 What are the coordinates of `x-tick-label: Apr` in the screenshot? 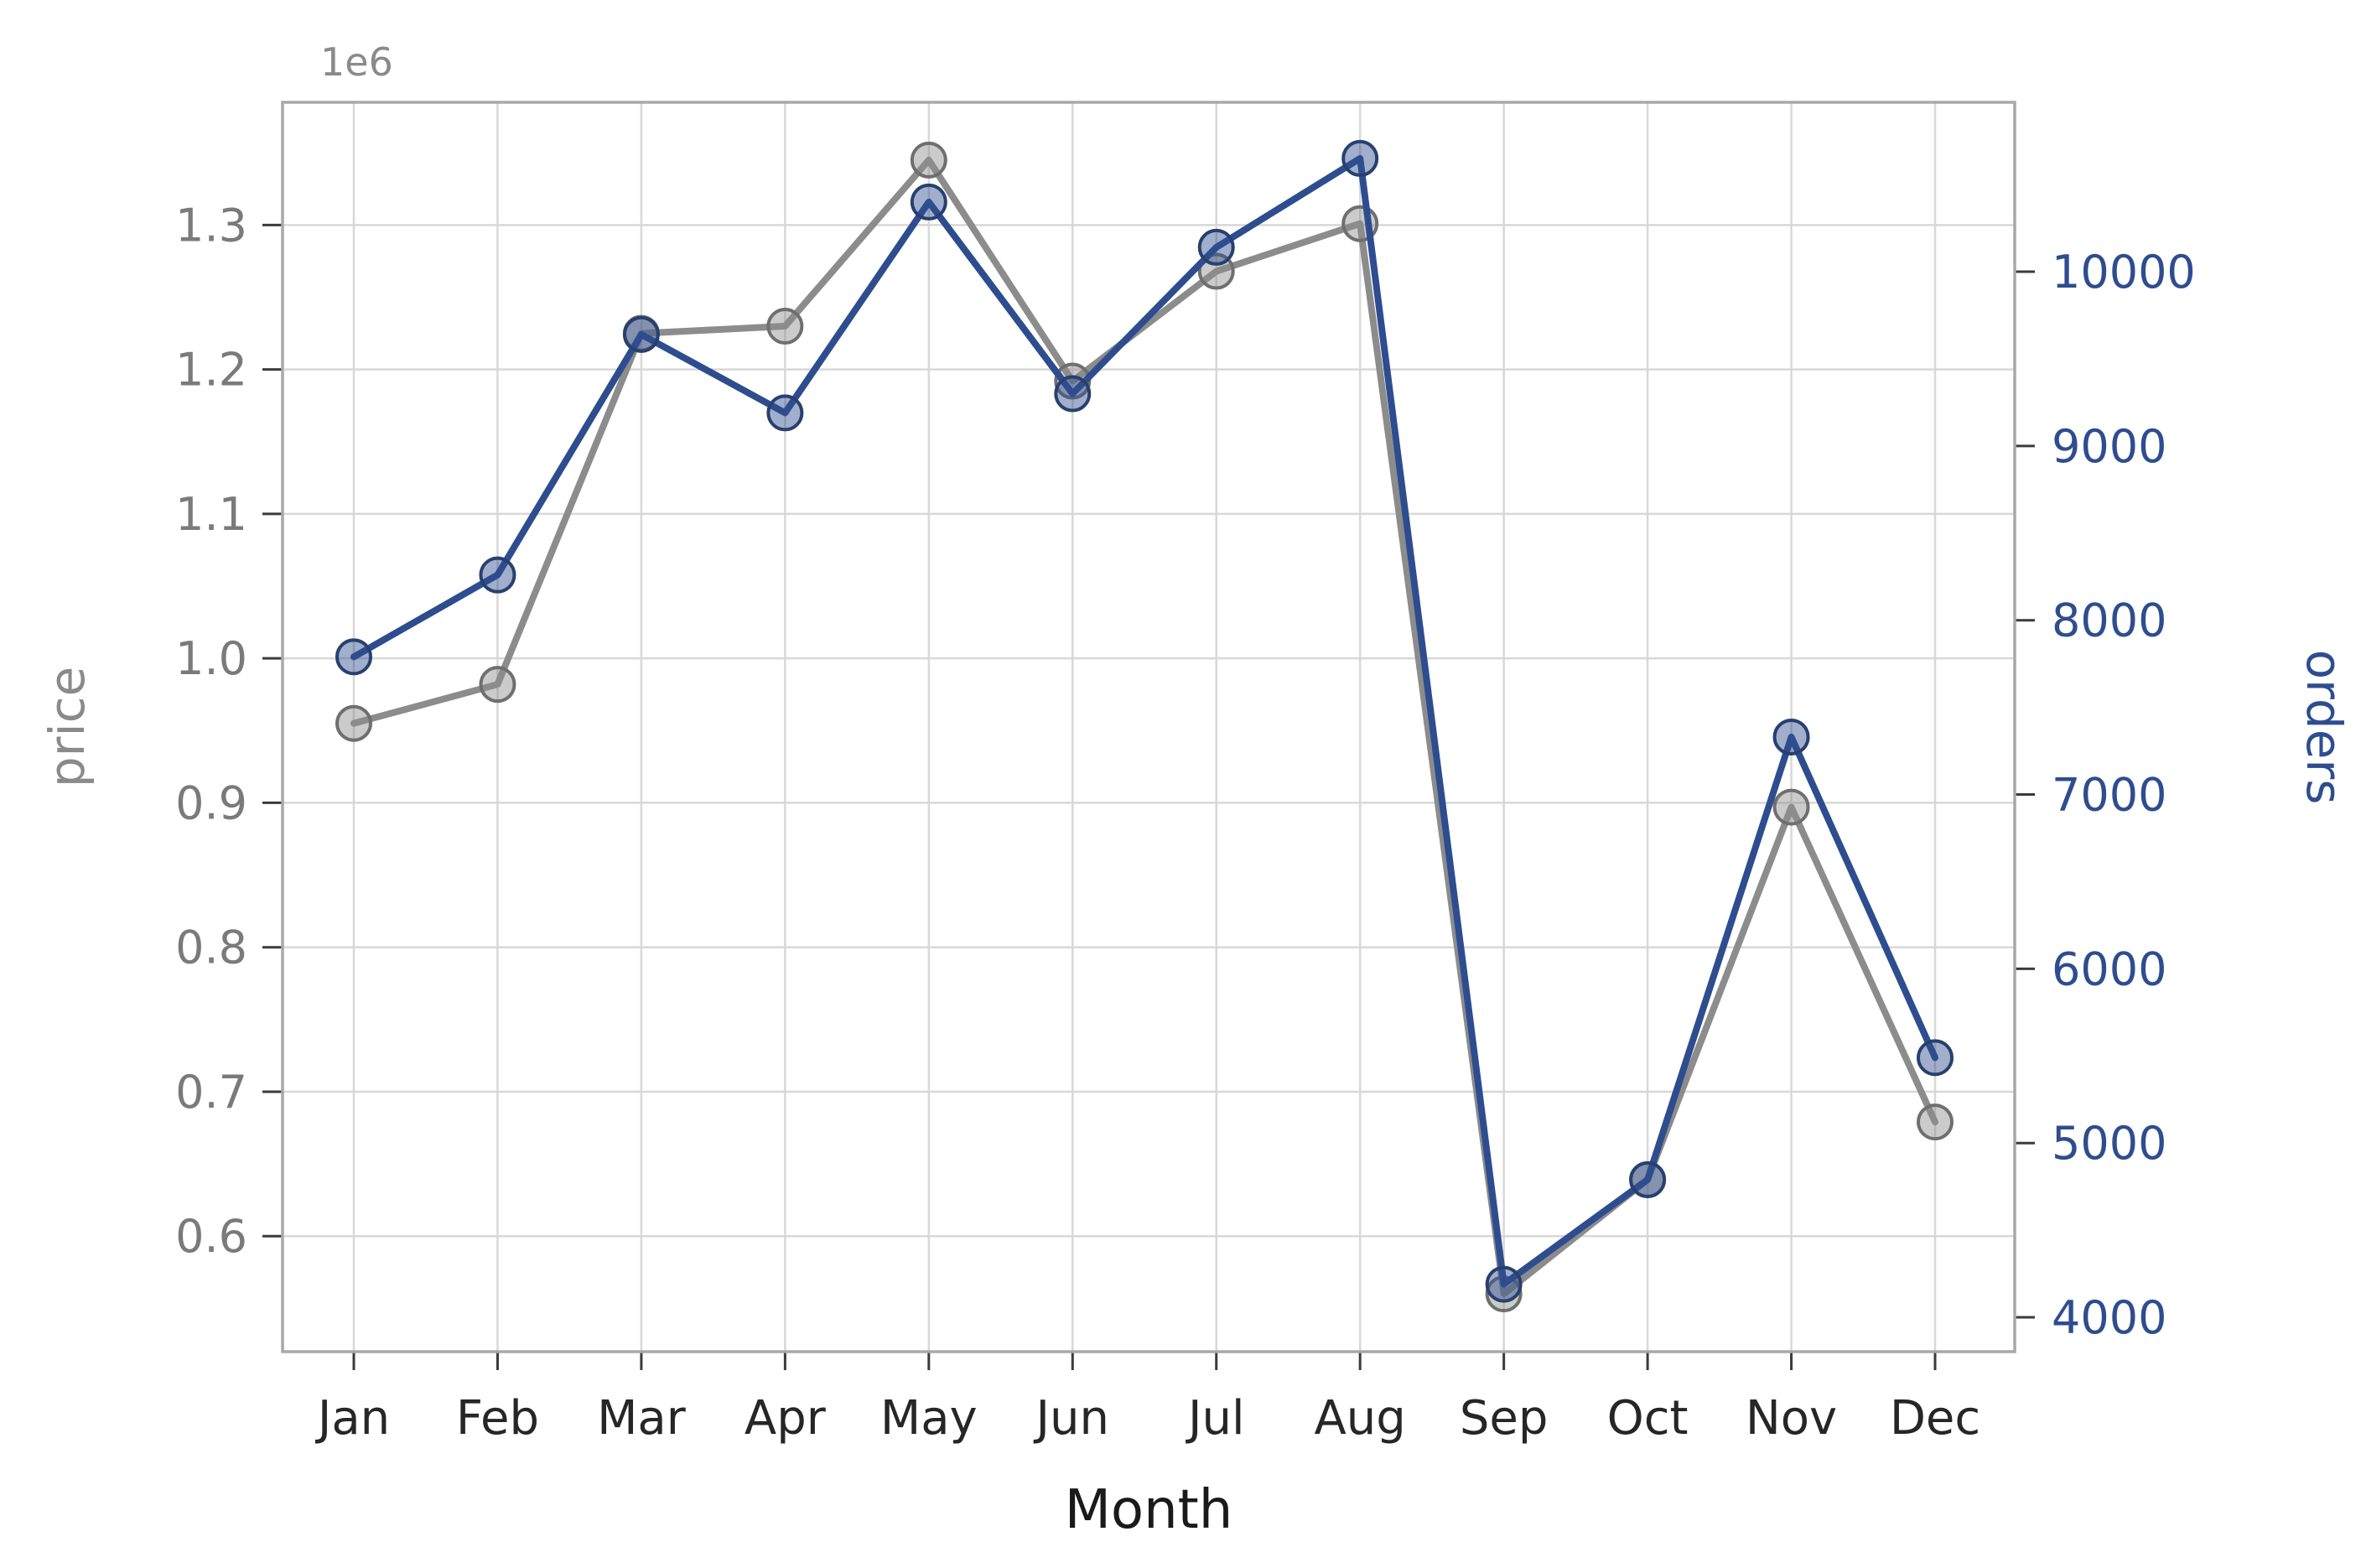 It's located at (786, 1418).